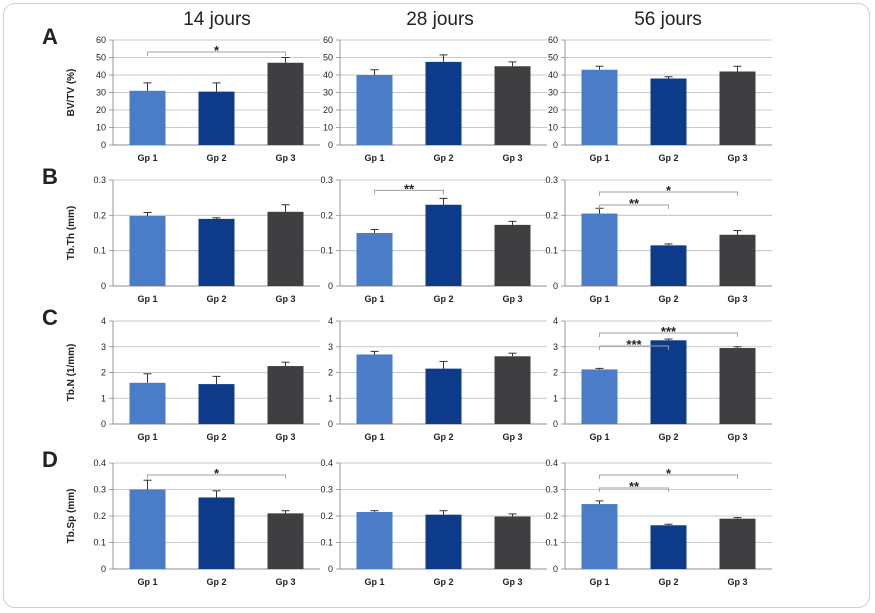  What do you see at coordinates (71, 233) in the screenshot?
I see `y-axis-label: Tb.Th (mm)` at bounding box center [71, 233].